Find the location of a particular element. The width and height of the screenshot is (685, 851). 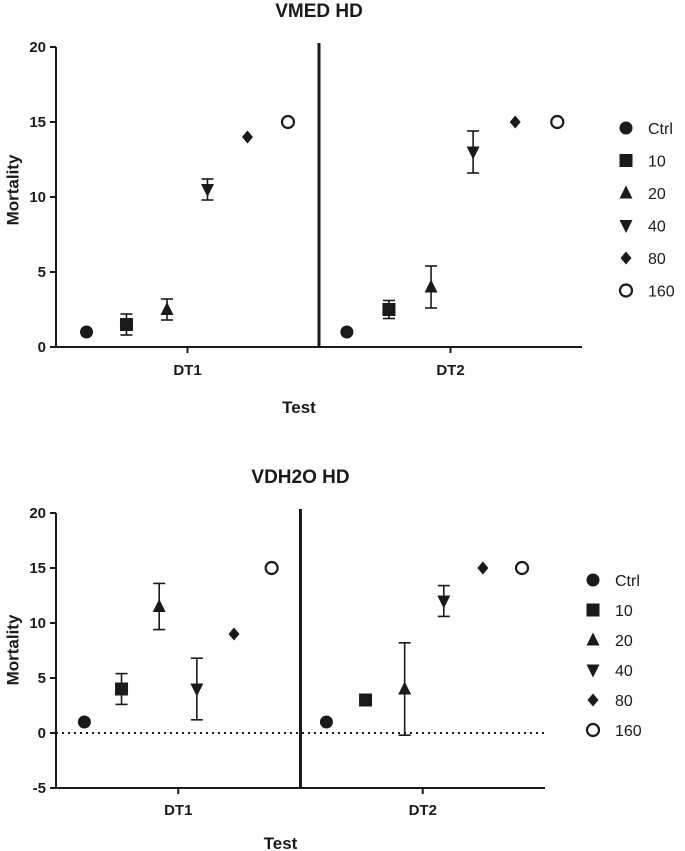

chart-title: VMED HD is located at coordinates (319, 11).